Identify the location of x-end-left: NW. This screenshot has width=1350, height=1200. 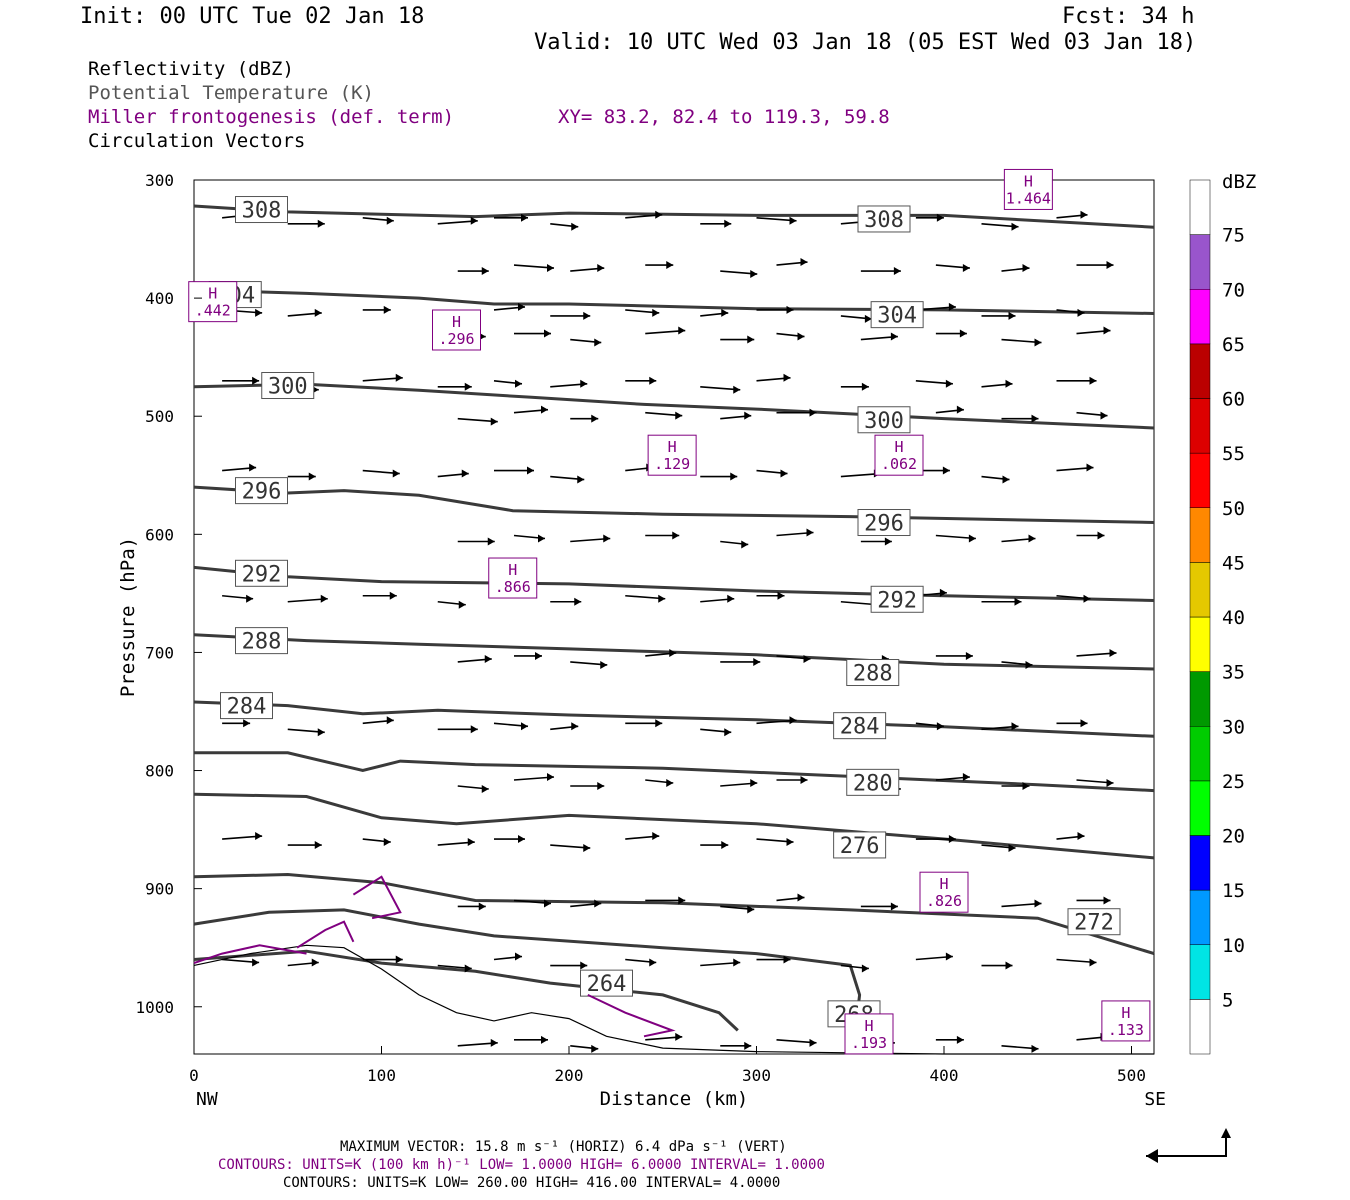
(207, 1099).